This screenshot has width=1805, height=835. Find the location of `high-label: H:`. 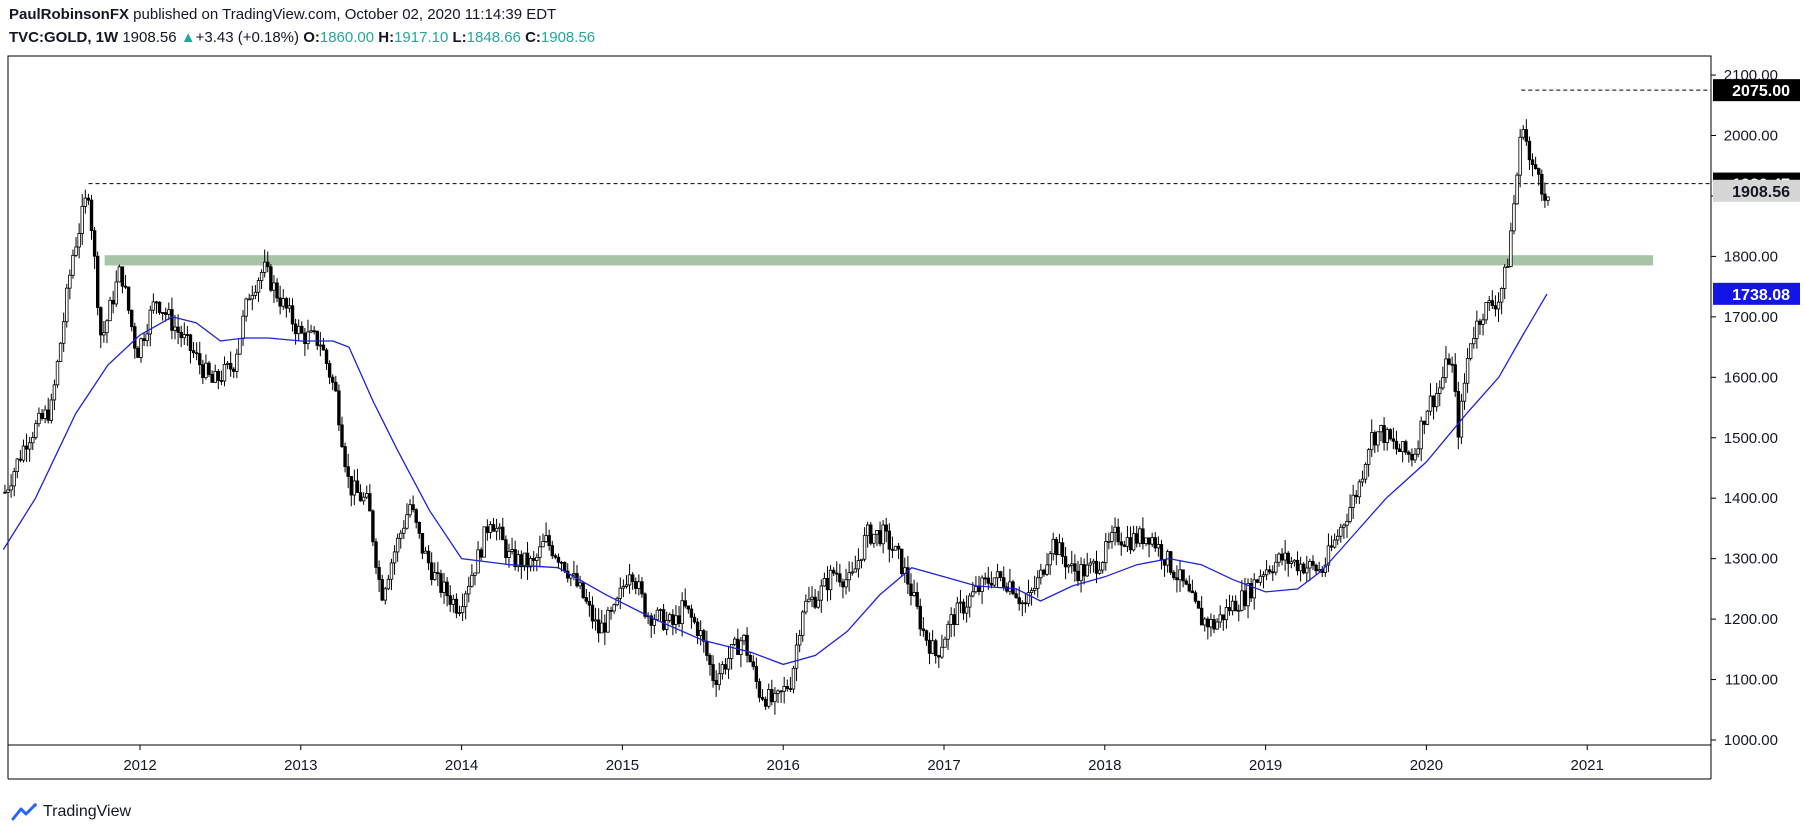

high-label: H: is located at coordinates (386, 37).